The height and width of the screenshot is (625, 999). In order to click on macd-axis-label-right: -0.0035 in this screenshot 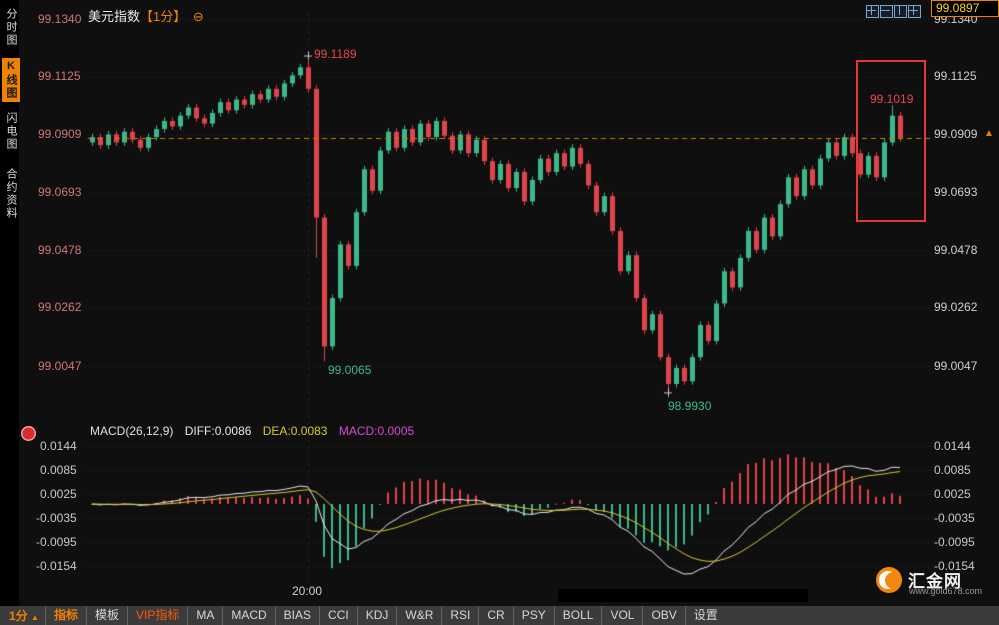, I will do `click(954, 518)`.